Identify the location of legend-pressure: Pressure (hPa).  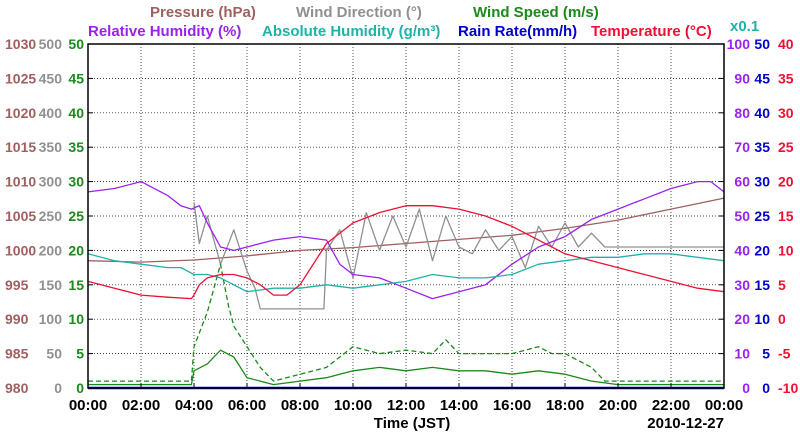
(203, 12).